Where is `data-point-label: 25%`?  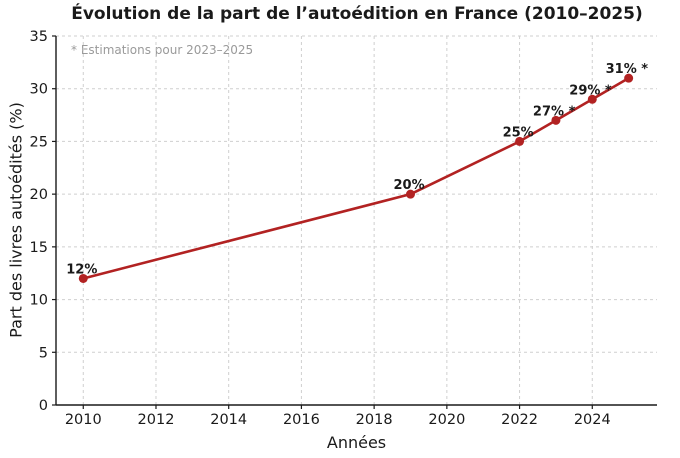
data-point-label: 25% is located at coordinates (518, 132).